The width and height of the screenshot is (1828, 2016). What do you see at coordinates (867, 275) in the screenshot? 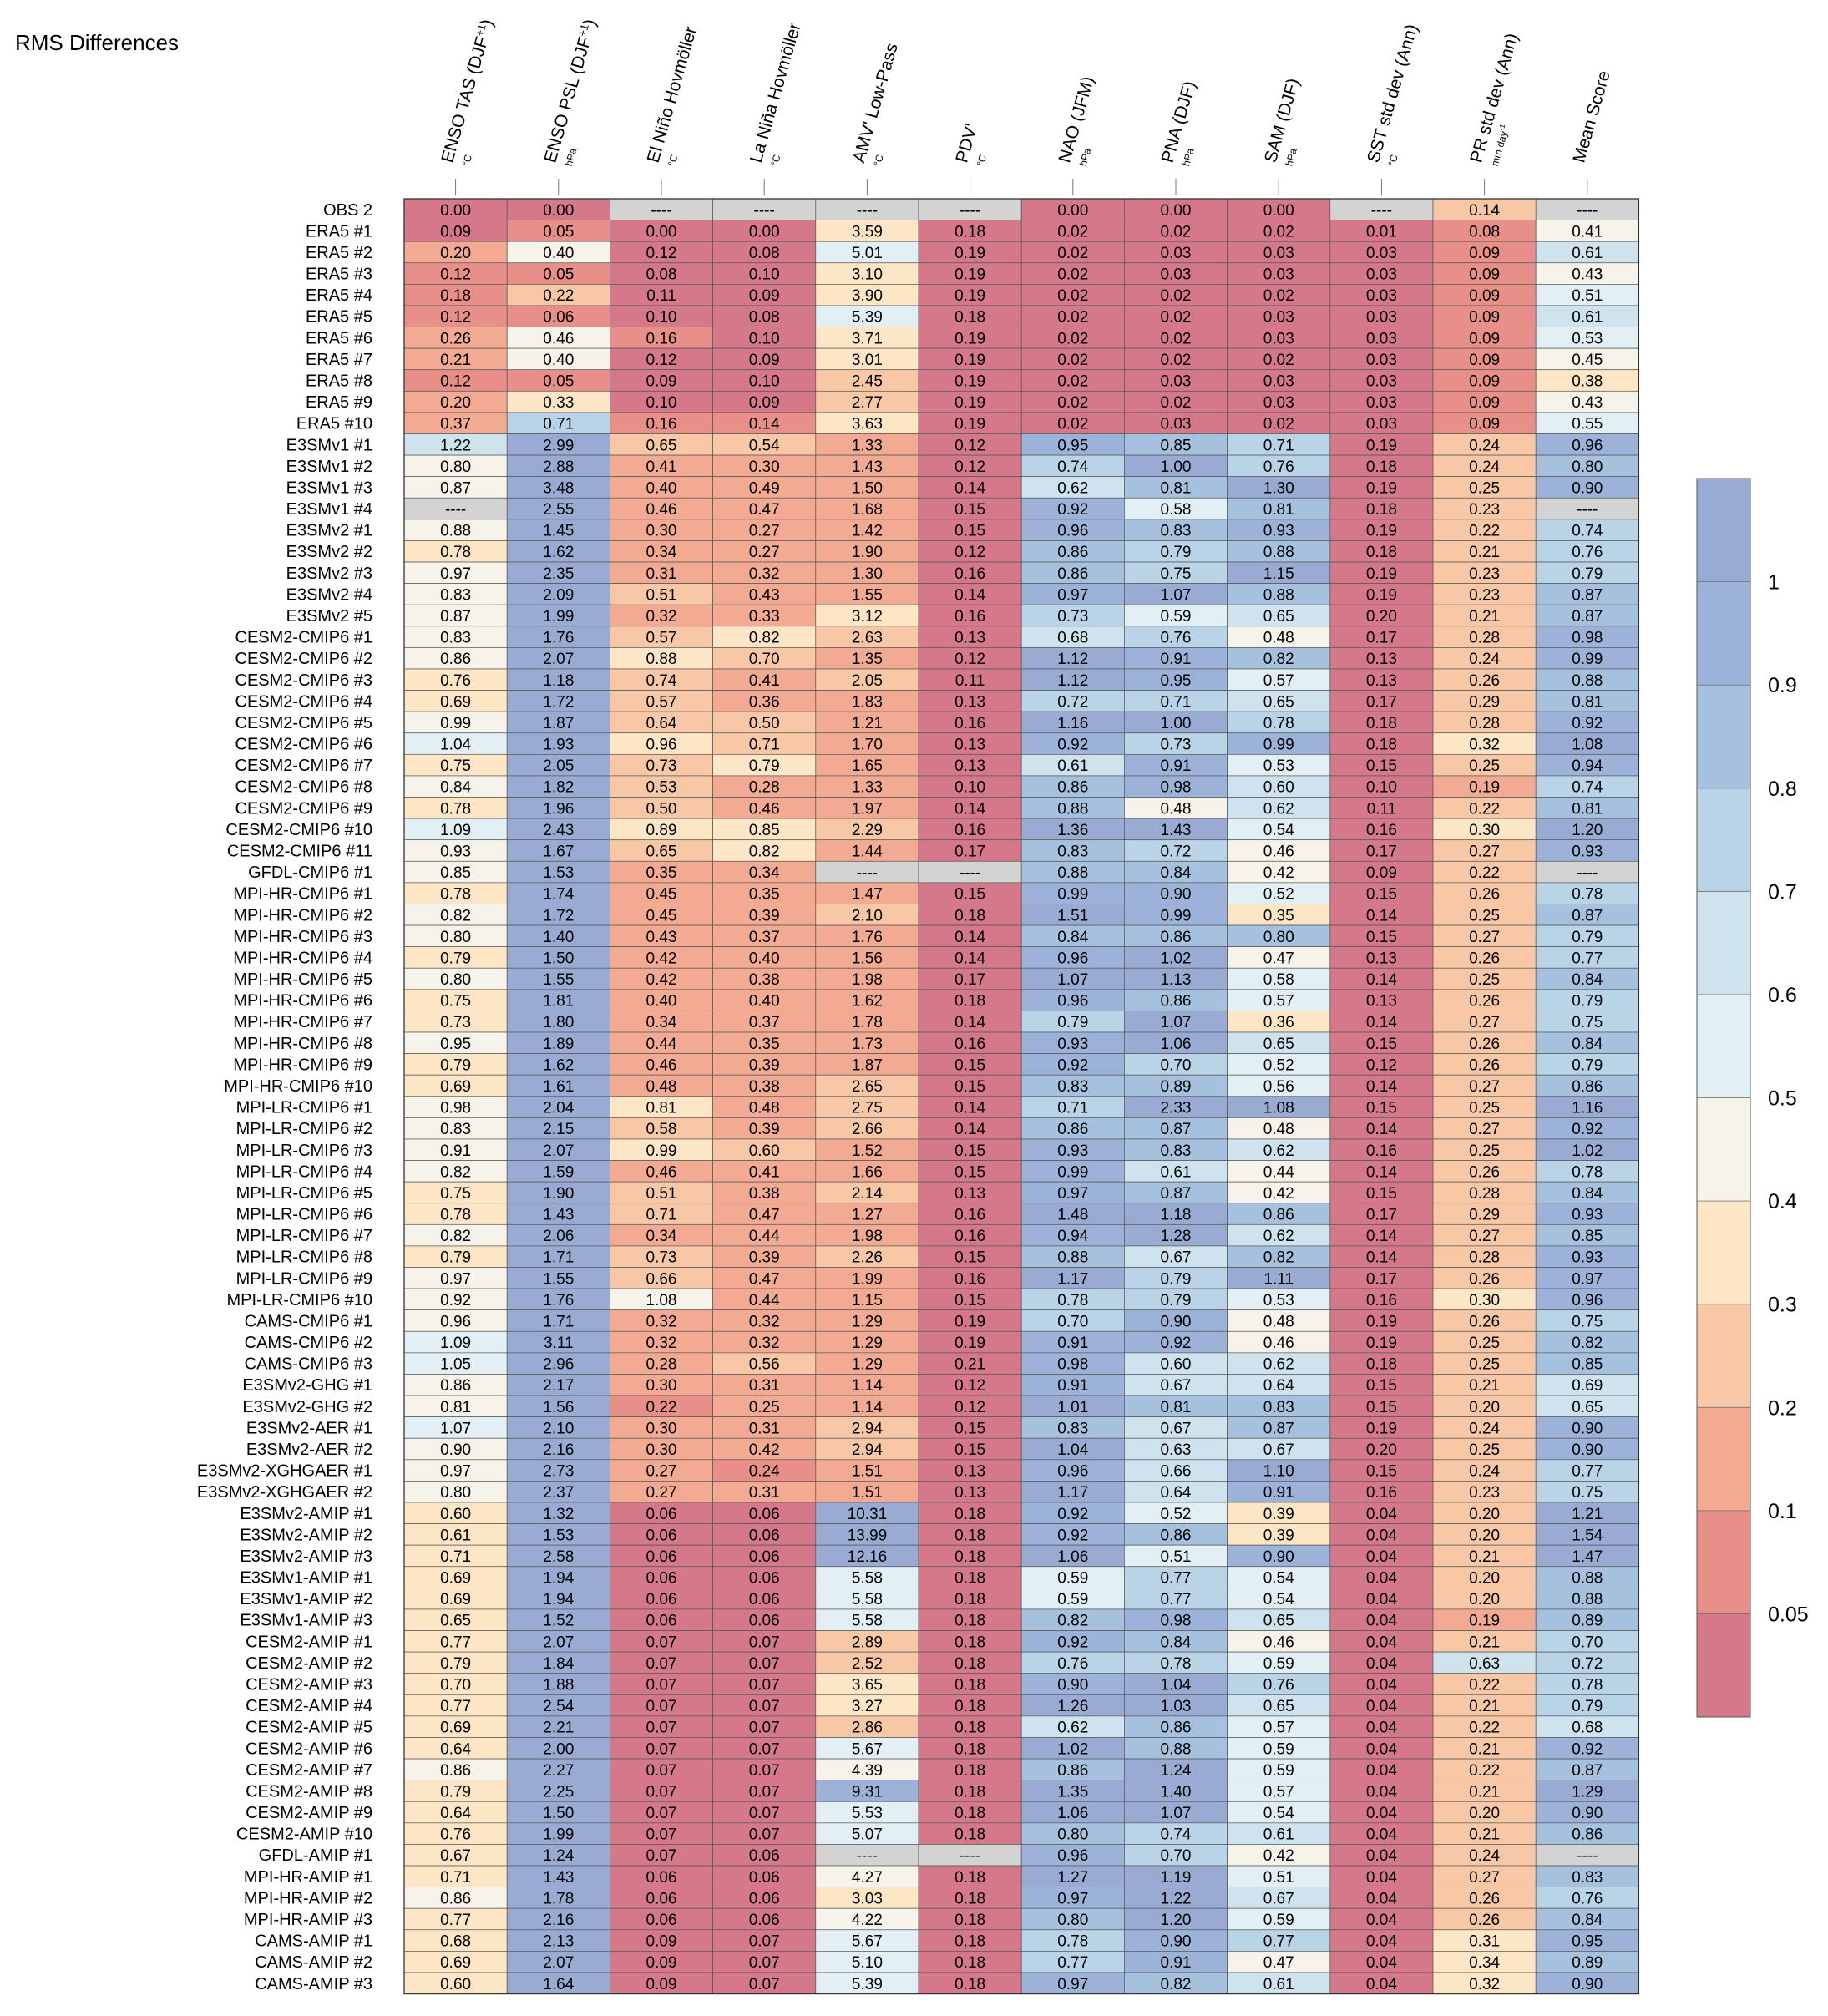
I see `cell-value: 3.10` at bounding box center [867, 275].